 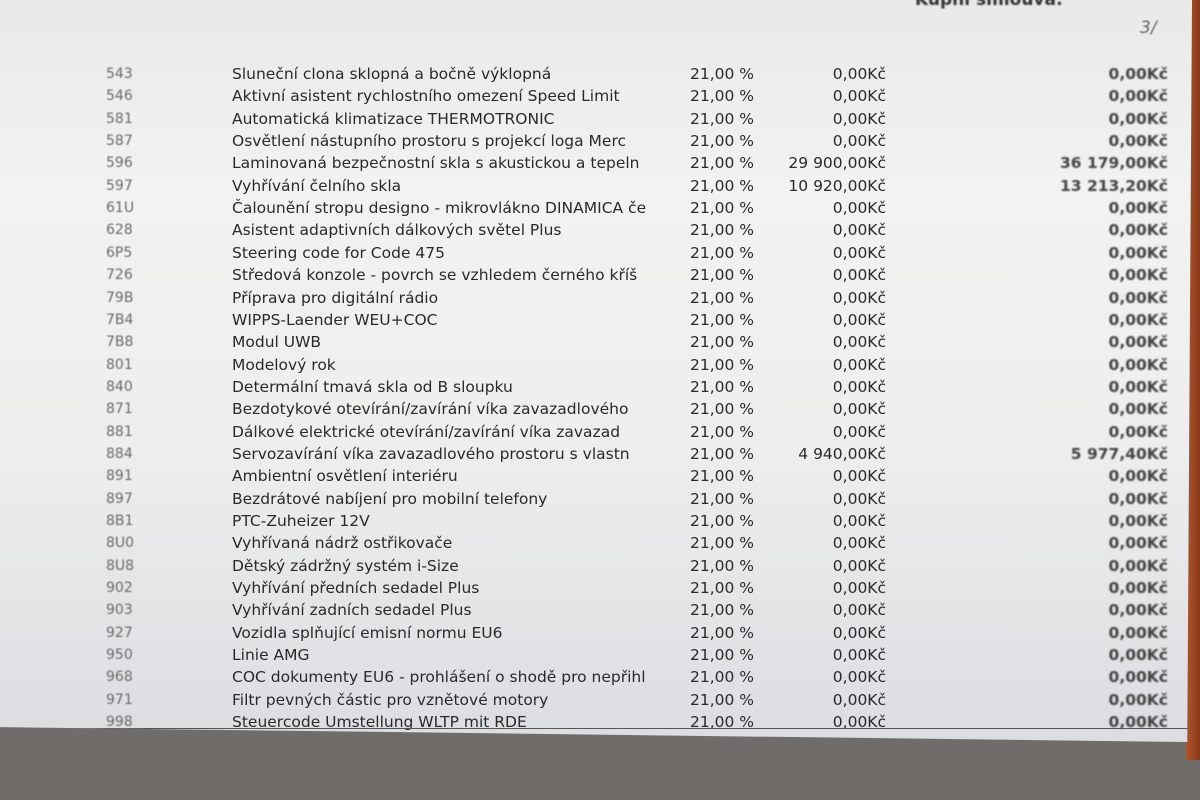 What do you see at coordinates (120, 565) in the screenshot?
I see `option-code: 8U8` at bounding box center [120, 565].